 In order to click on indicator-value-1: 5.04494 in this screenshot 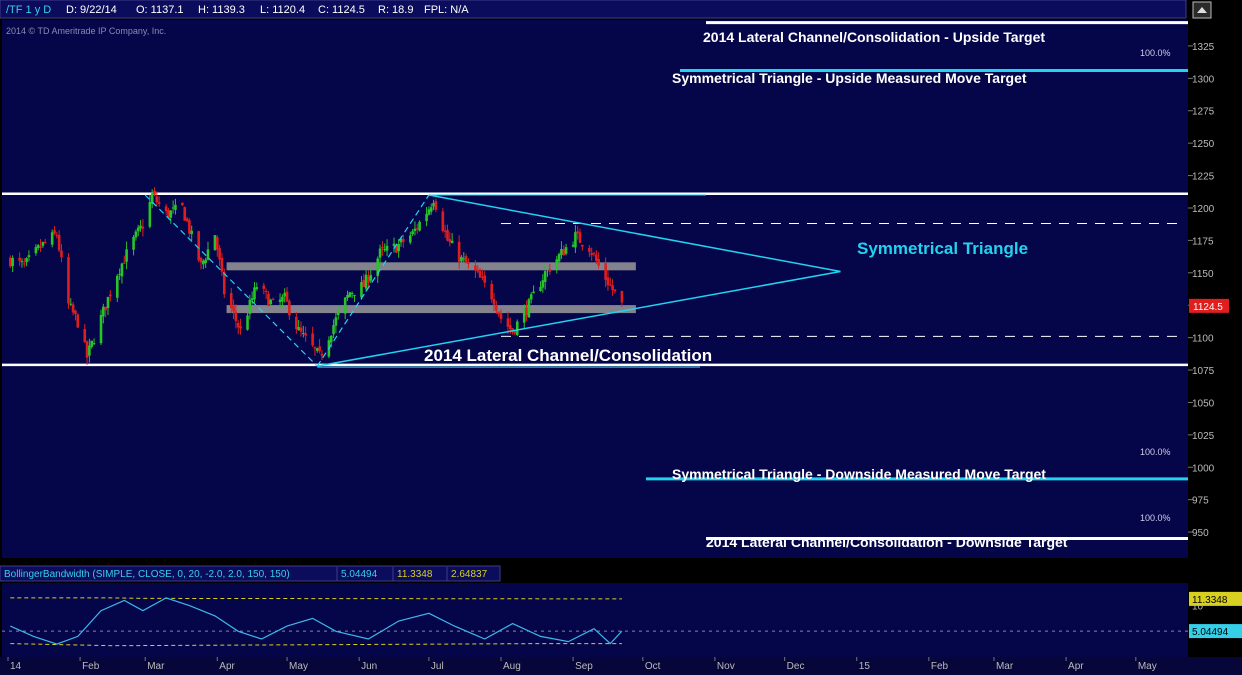, I will do `click(359, 574)`.